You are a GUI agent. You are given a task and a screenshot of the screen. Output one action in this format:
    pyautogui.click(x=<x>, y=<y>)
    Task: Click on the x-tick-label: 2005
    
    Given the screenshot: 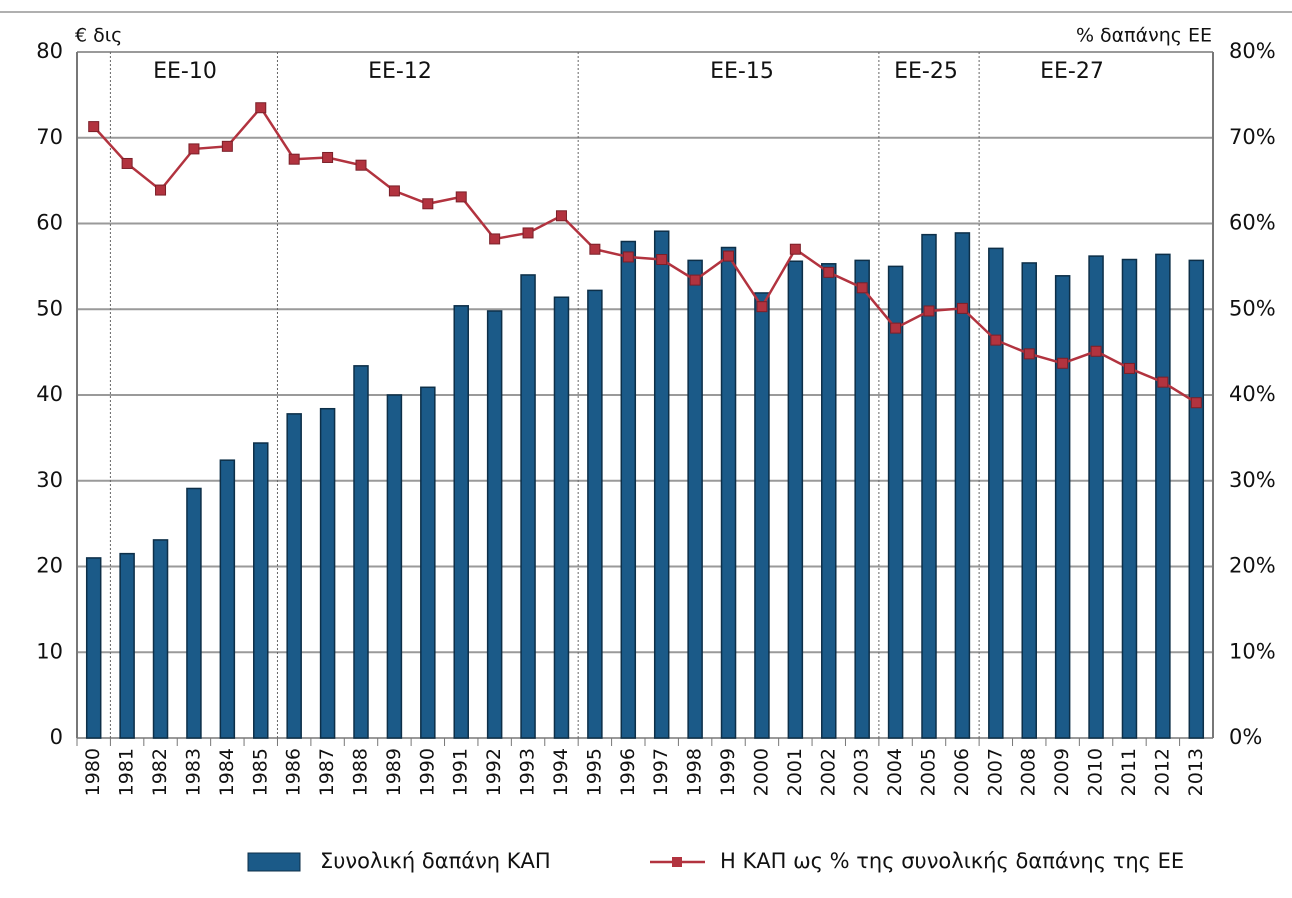 What is the action you would take?
    pyautogui.click(x=929, y=772)
    